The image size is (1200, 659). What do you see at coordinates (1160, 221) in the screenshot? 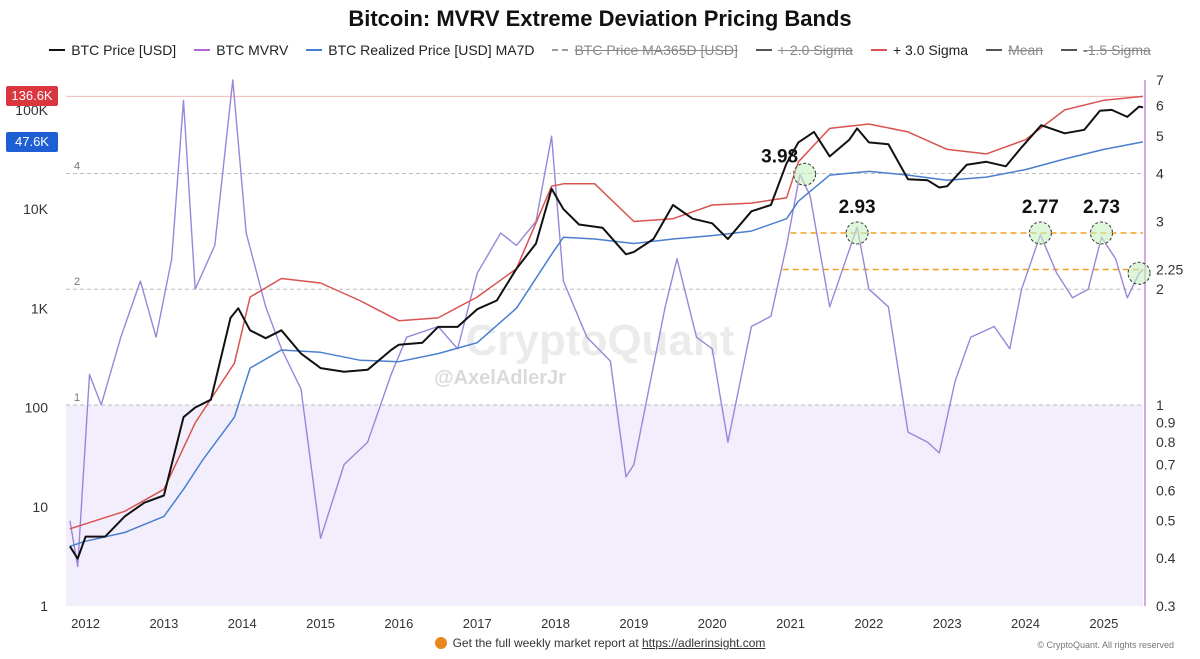
I see `y-right-tick-label: 3` at bounding box center [1160, 221].